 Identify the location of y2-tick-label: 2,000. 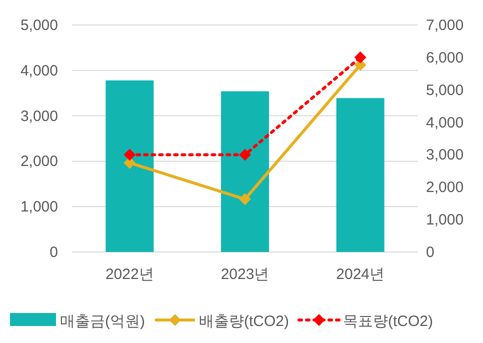
(445, 187).